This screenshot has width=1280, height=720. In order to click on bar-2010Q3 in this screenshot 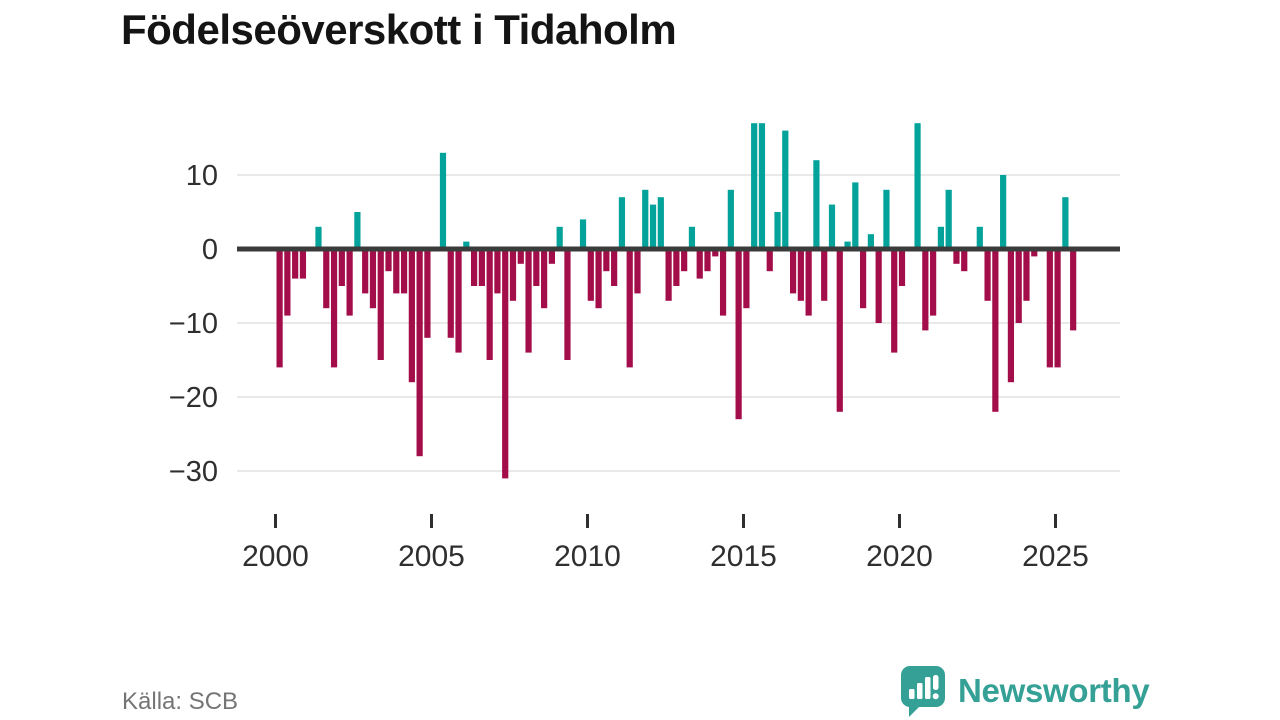, I will do `click(606, 260)`.